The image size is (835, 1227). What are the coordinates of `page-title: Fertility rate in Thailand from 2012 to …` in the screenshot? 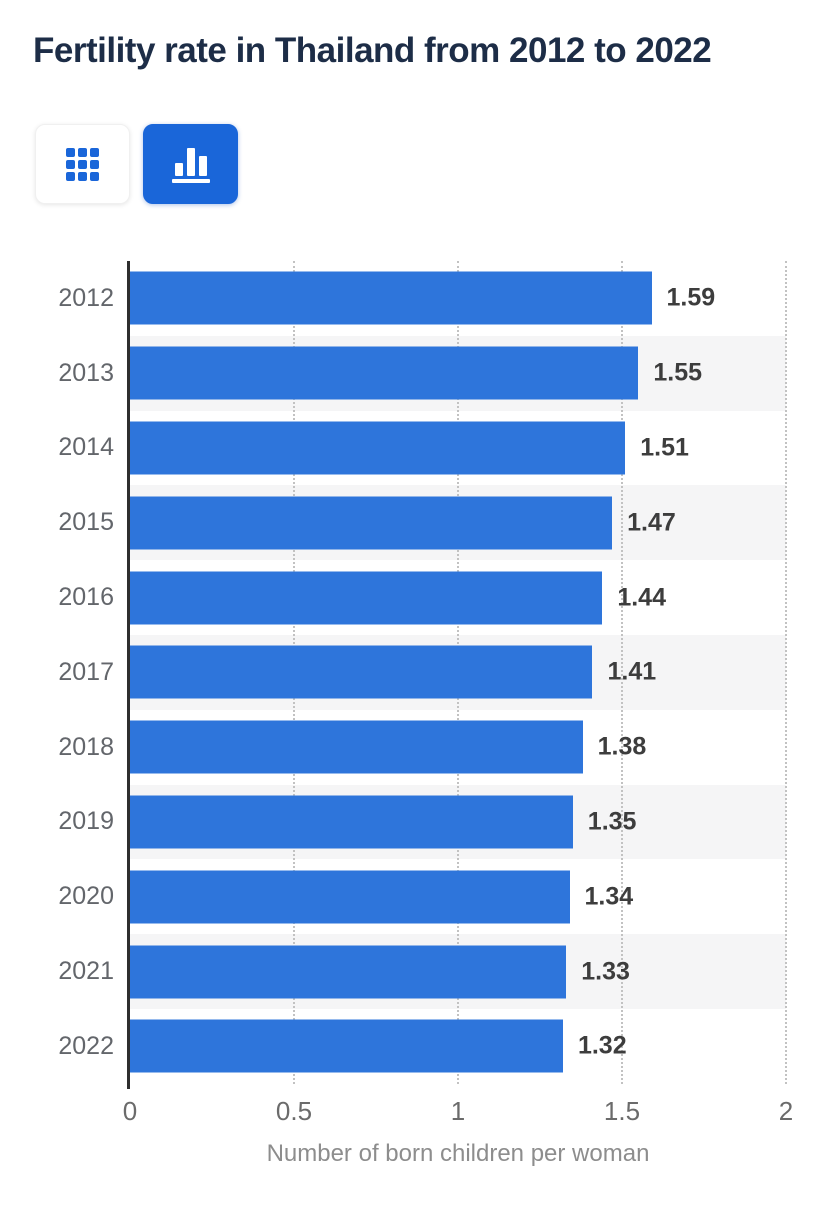 It's located at (372, 50).